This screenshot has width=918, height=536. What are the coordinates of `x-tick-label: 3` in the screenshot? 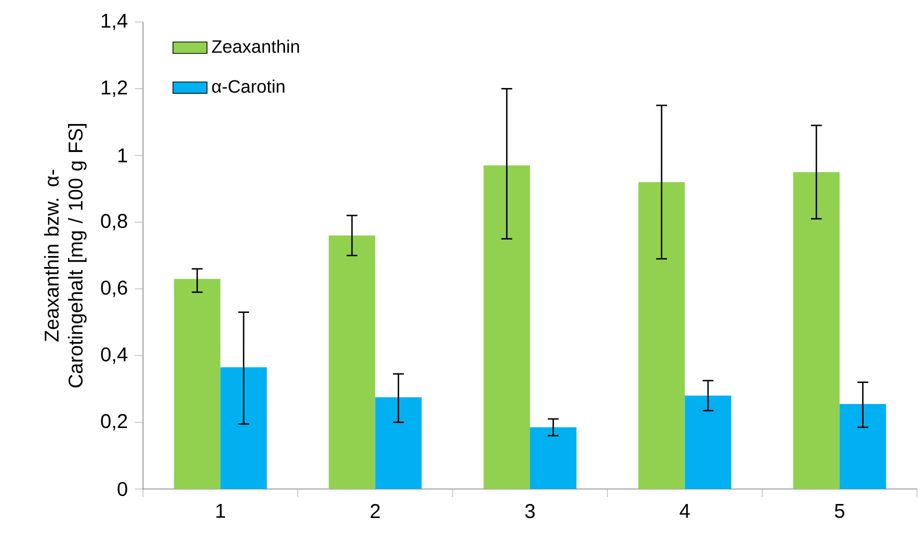 It's located at (530, 511).